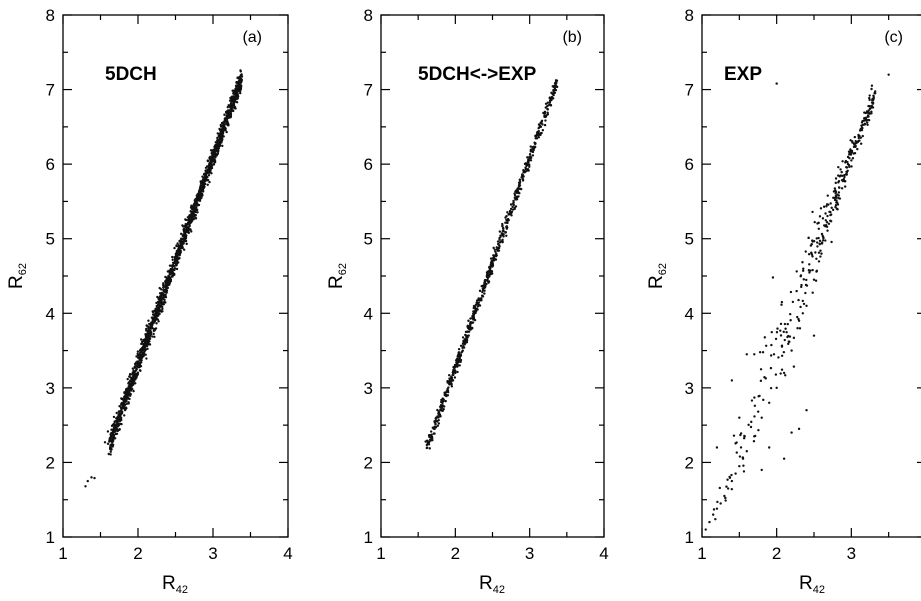 The image size is (921, 601). Describe the element at coordinates (50, 313) in the screenshot. I see `y-tick-label: 4` at that location.